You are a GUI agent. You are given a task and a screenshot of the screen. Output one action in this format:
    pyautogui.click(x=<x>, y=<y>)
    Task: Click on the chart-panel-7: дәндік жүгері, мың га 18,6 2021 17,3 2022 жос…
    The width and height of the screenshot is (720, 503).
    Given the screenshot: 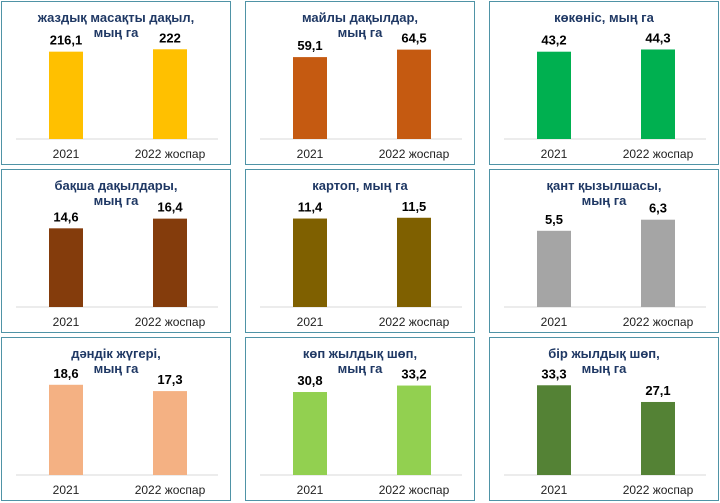 What is the action you would take?
    pyautogui.click(x=116, y=419)
    